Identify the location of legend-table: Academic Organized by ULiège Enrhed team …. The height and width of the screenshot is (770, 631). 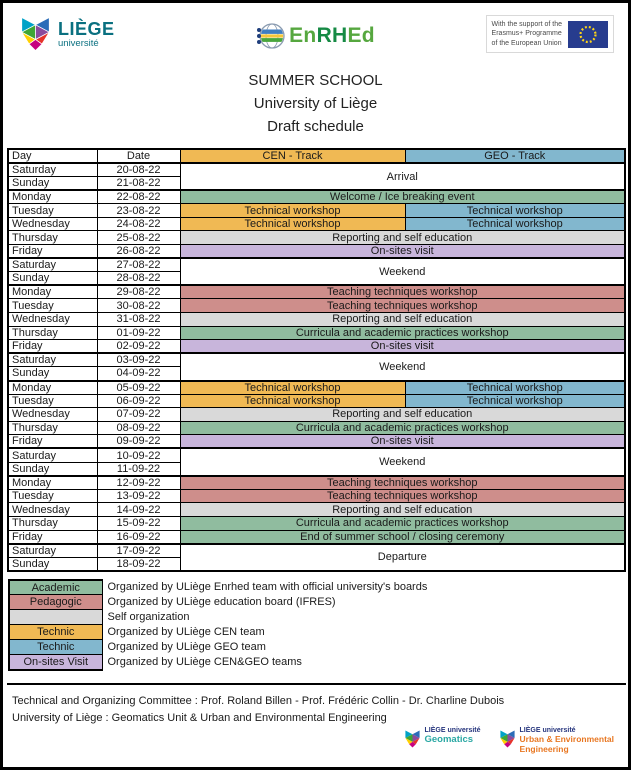
(218, 624).